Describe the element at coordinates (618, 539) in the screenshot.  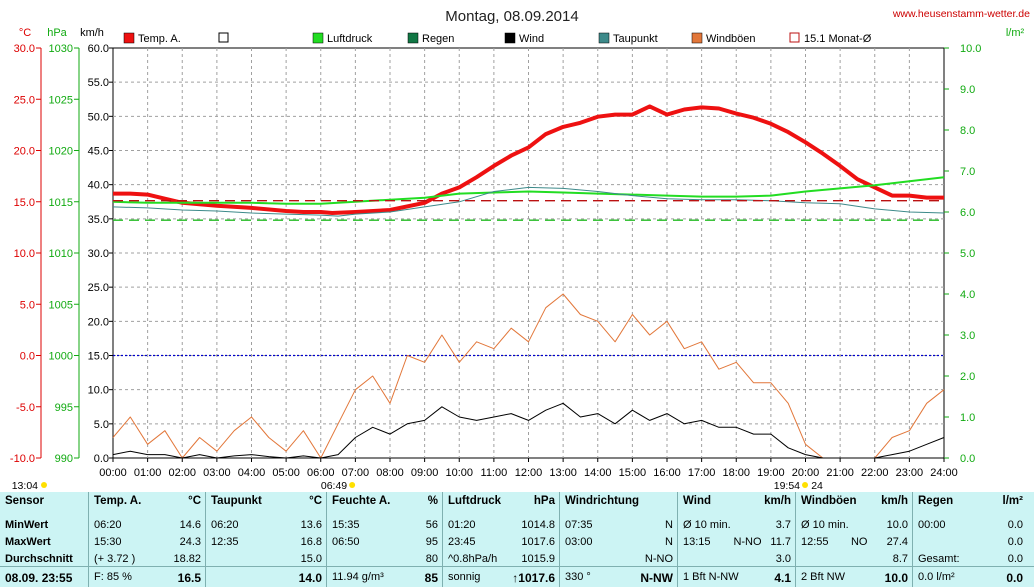
I see `stats-column: Windrichtung 07:35 N 03:00 N N-NO 330 ° N-NW` at that location.